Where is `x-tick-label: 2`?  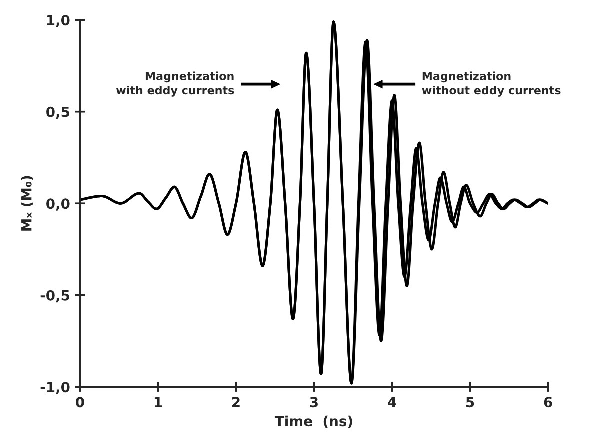 x-tick-label: 2 is located at coordinates (236, 402).